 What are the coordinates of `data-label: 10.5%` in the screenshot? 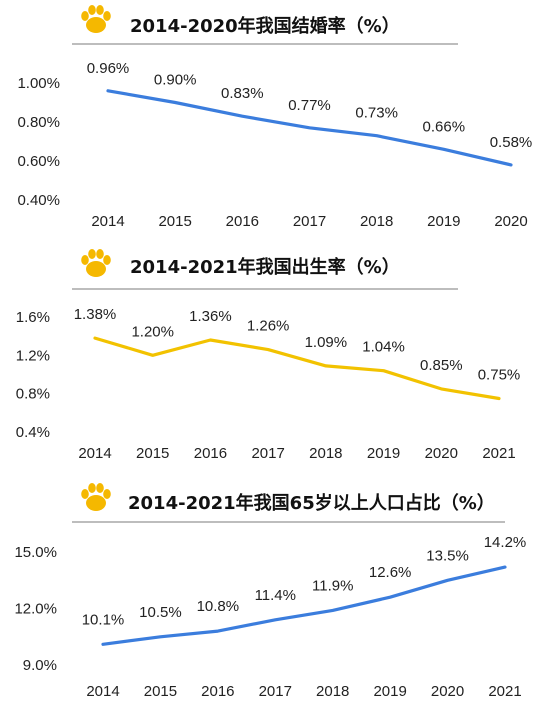 It's located at (160, 612).